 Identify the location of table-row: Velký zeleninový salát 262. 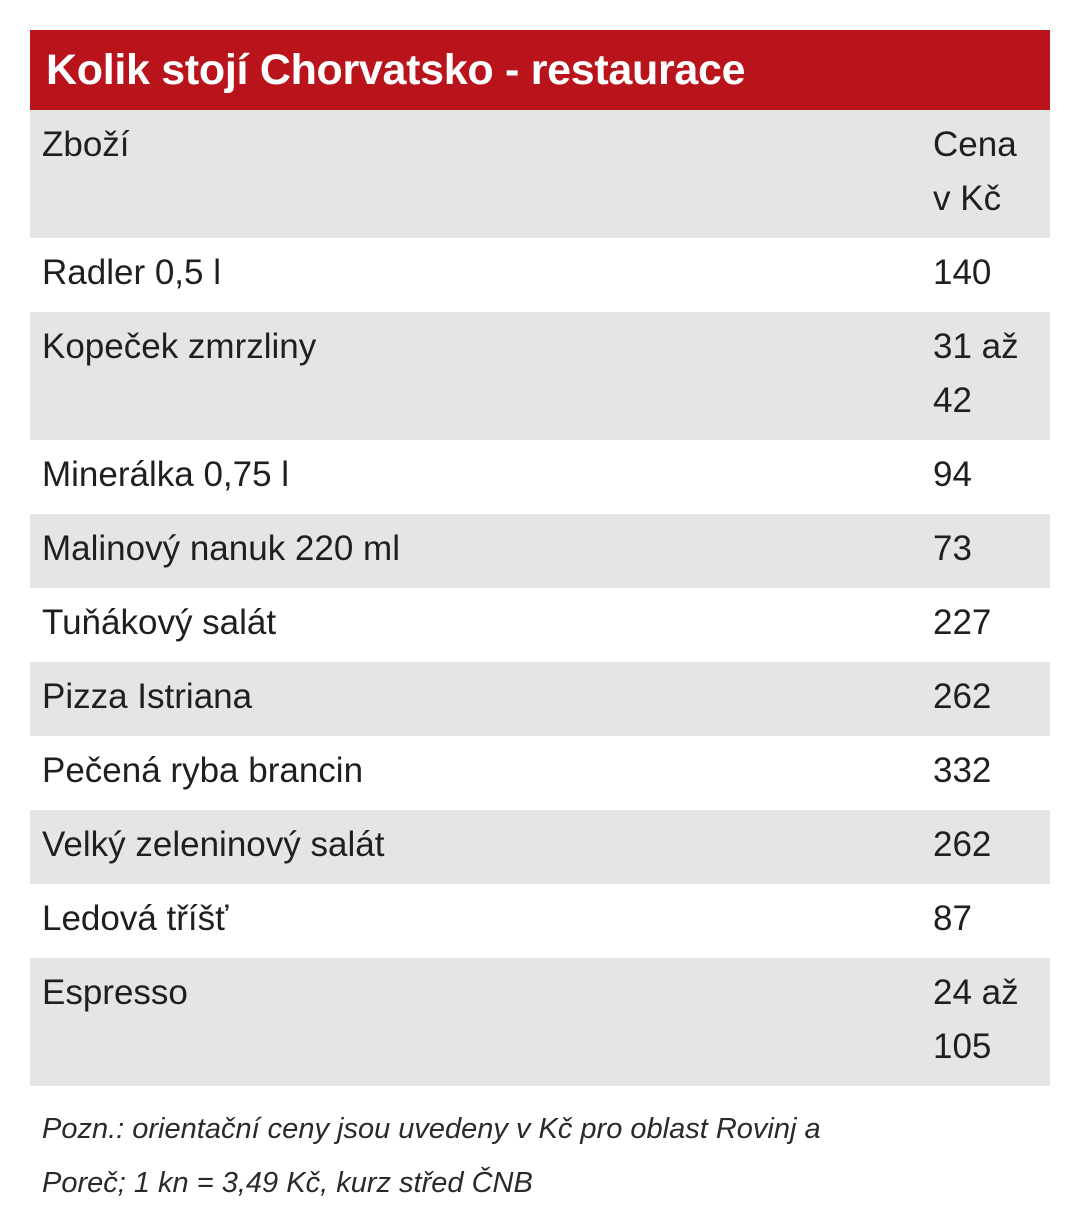
(540, 847).